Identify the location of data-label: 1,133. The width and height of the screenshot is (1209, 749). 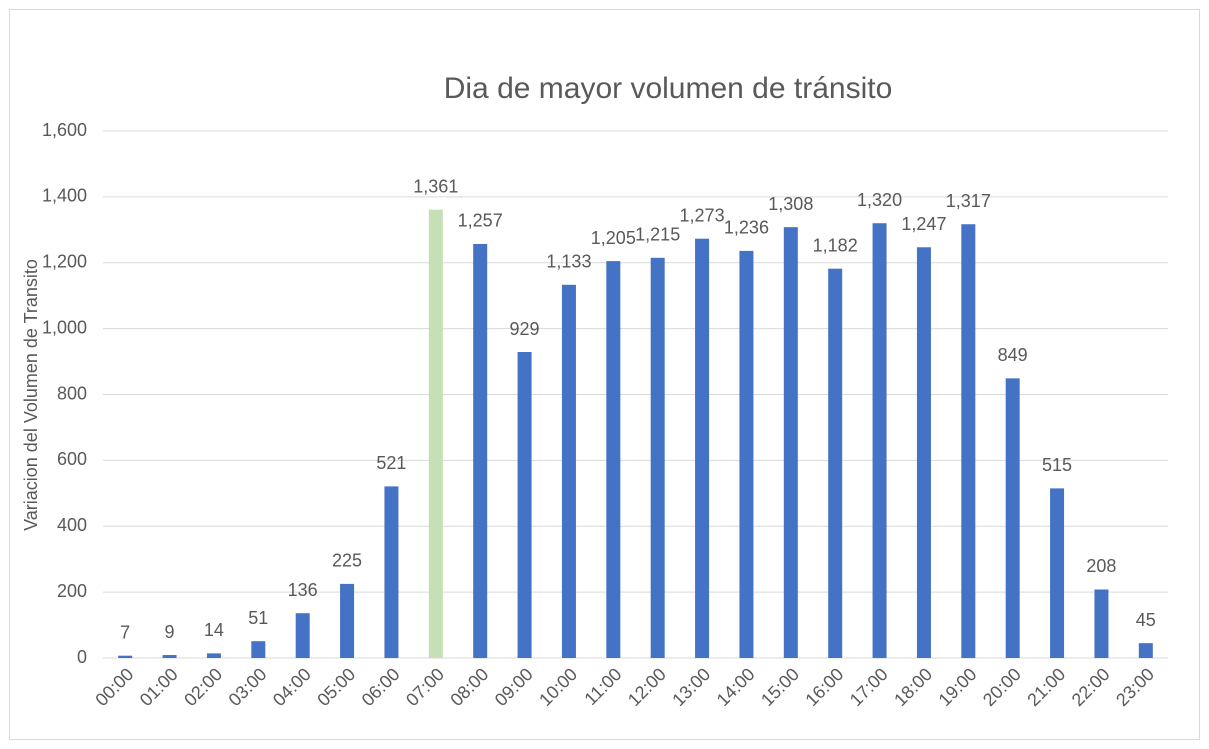
(568, 262).